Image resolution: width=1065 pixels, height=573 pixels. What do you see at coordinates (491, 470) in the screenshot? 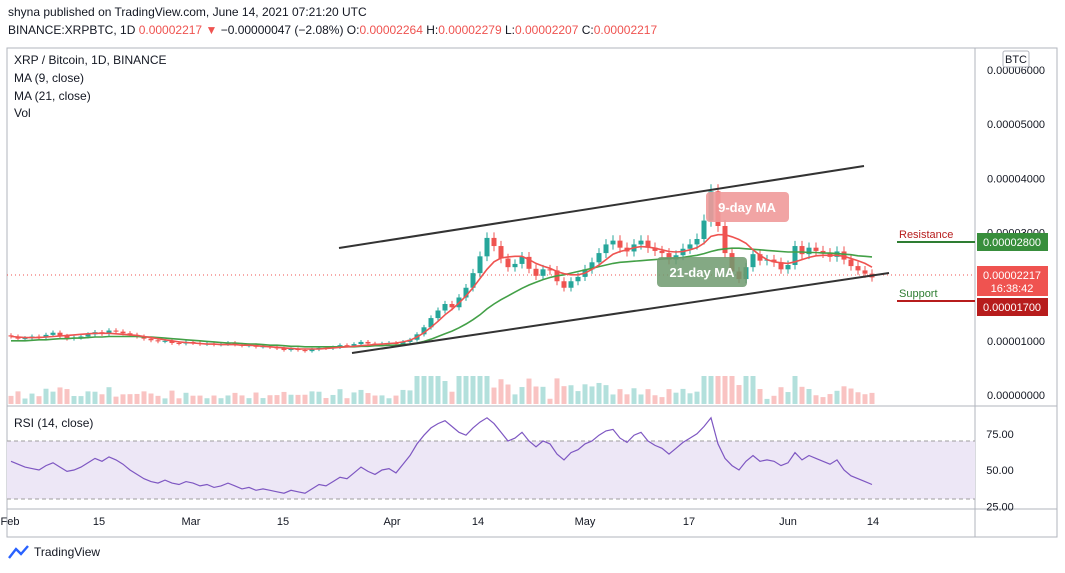
I see `rsi-band` at bounding box center [491, 470].